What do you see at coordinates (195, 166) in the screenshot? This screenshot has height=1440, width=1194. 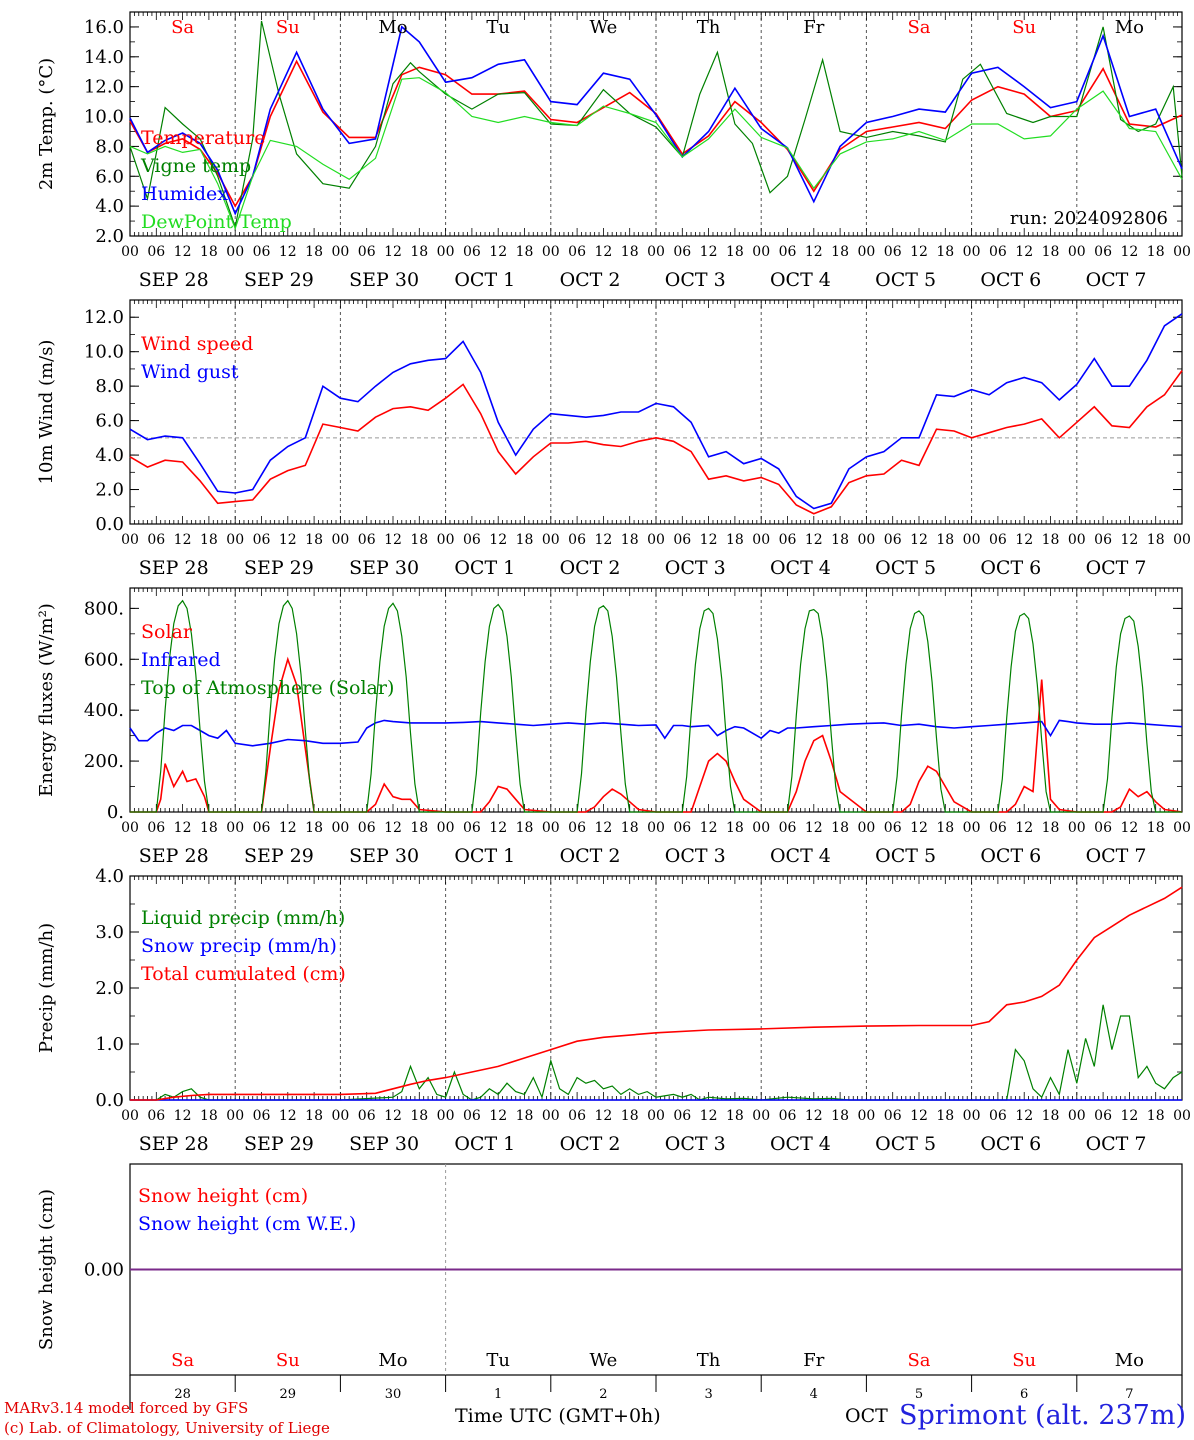 I see `legend-entry: Vigne temp` at bounding box center [195, 166].